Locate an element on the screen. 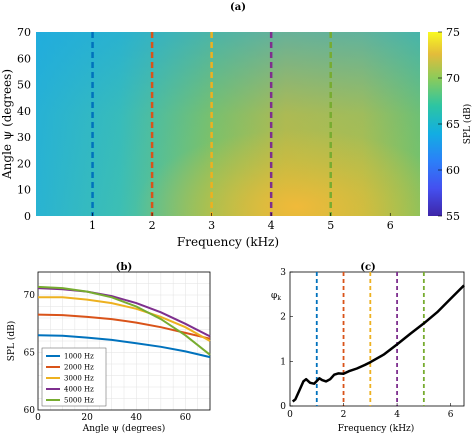 Image resolution: width=474 pixels, height=434 pixels. panel-c-series is located at coordinates (378, 343).